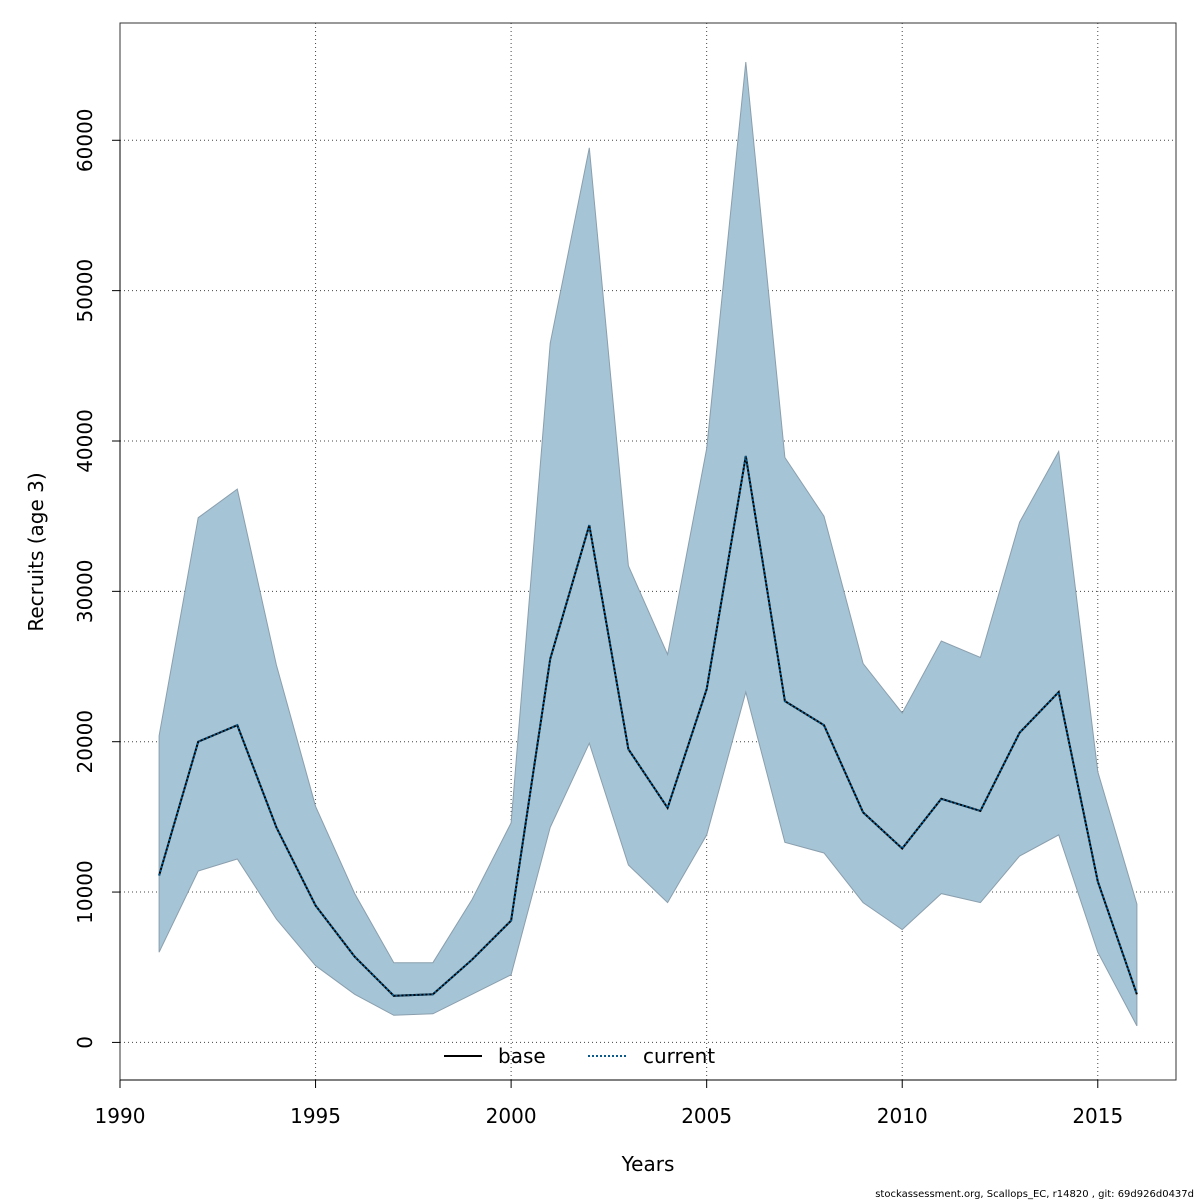 This screenshot has width=1200, height=1200. Describe the element at coordinates (609, 1103) in the screenshot. I see `x-axis: 1990 1995 2000 2005 2010 2015` at that location.